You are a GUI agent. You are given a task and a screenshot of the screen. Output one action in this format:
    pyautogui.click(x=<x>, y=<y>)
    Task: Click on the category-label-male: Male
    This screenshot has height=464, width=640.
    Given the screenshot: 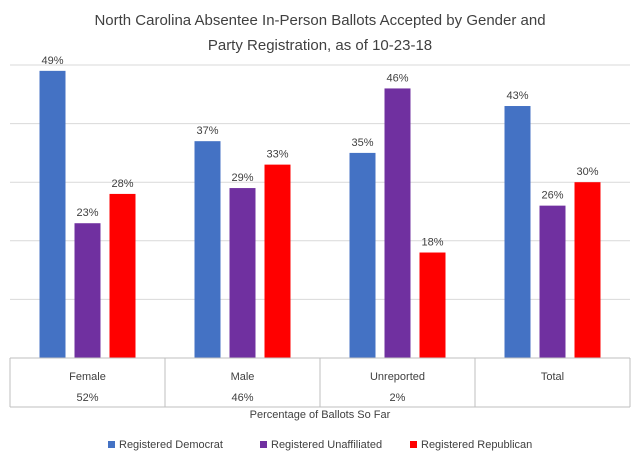 What is the action you would take?
    pyautogui.click(x=243, y=377)
    